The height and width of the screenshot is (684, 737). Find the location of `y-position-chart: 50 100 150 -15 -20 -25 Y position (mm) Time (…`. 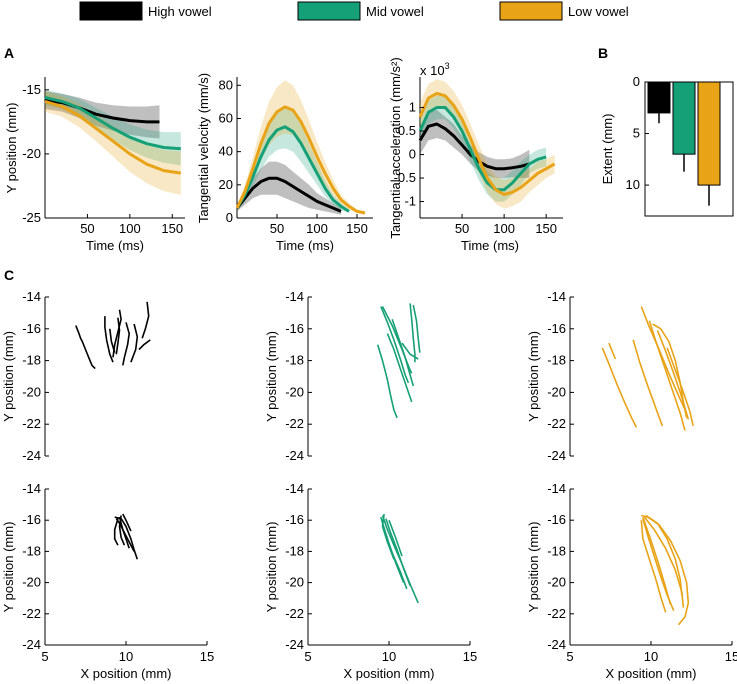

y-position-chart: 50 100 150 -15 -20 -25 Y position (mm) Time (… is located at coordinates (94, 165).